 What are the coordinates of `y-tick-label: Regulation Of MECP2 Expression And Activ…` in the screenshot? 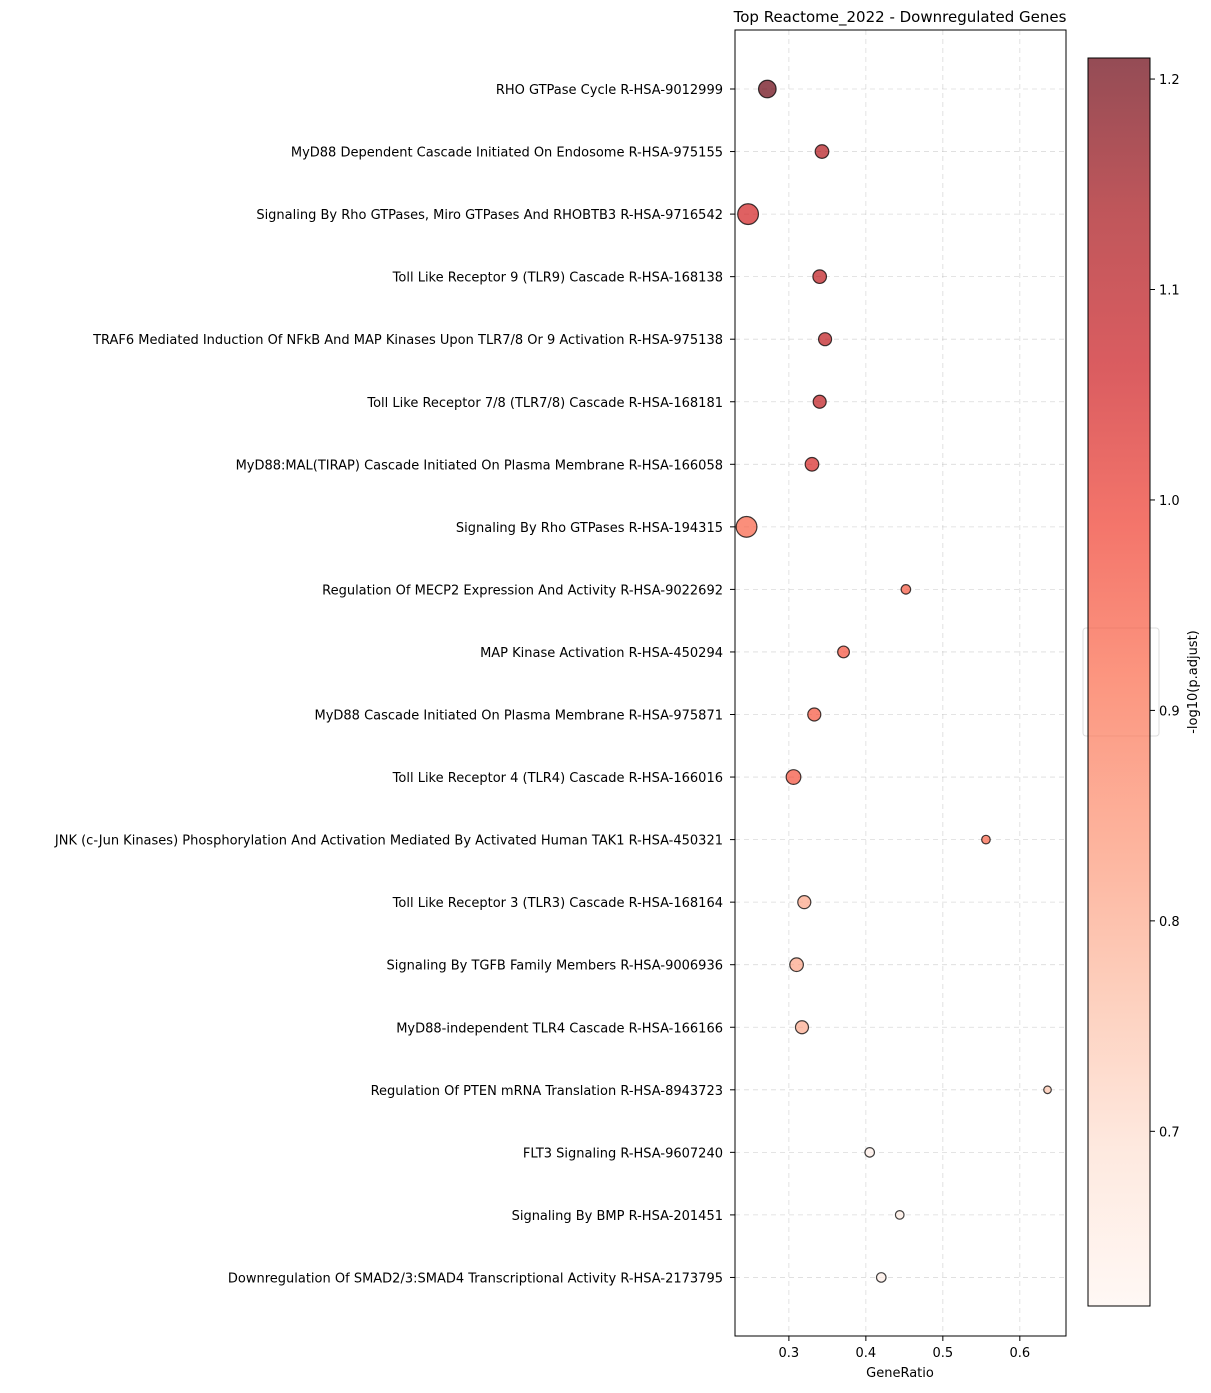 It's located at (522, 590).